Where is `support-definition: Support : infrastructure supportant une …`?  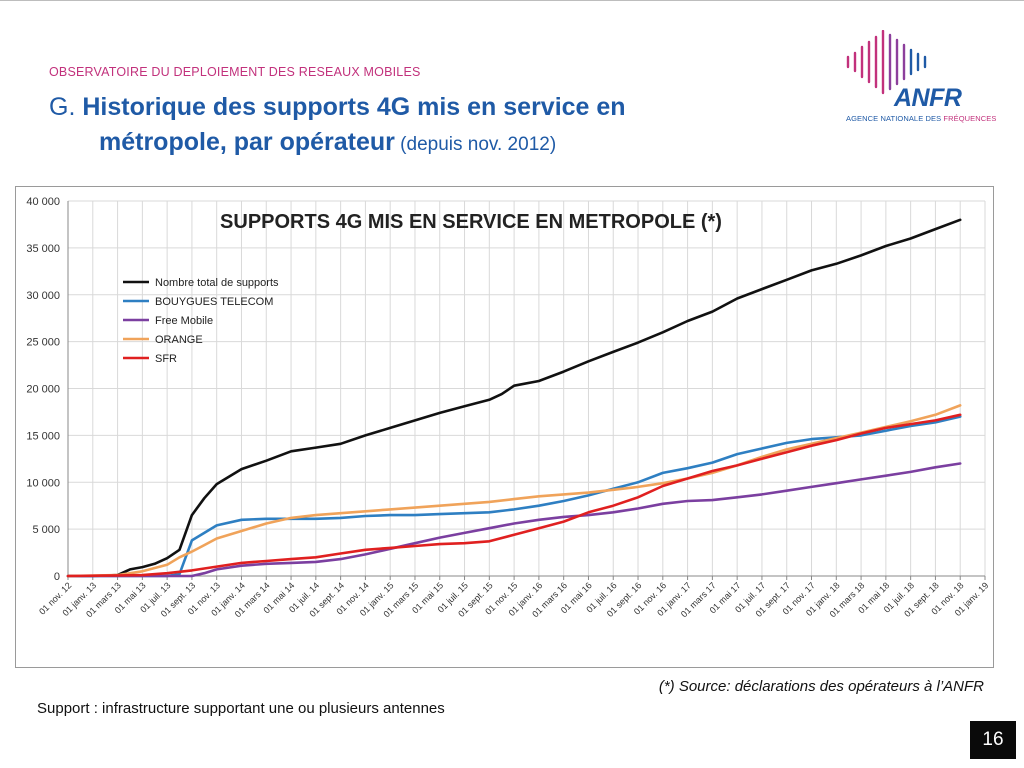
support-definition: Support : infrastructure supportant une … is located at coordinates (241, 708).